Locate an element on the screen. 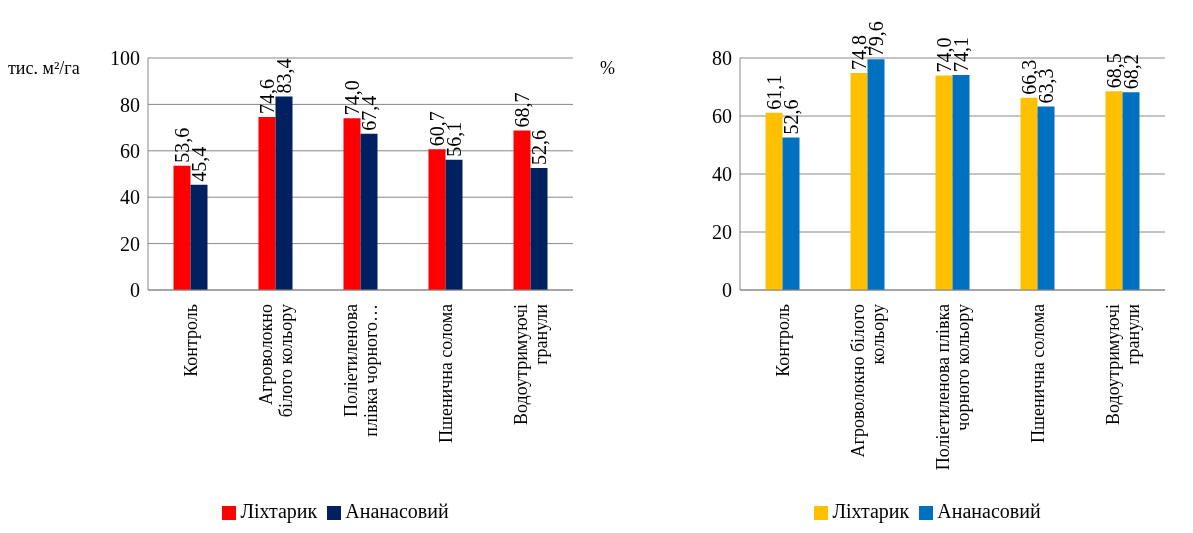 The image size is (1193, 533). data-label: 74,0 is located at coordinates (944, 55).